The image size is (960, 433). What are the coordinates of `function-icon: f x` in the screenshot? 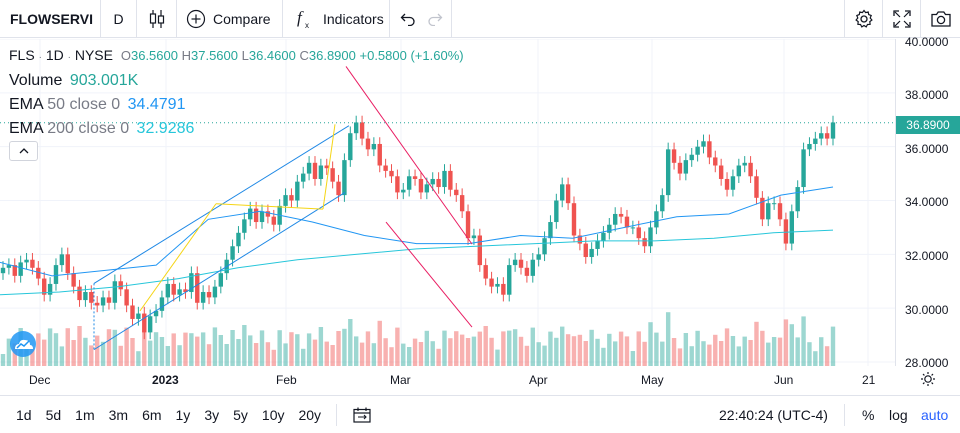 It's located at (303, 19).